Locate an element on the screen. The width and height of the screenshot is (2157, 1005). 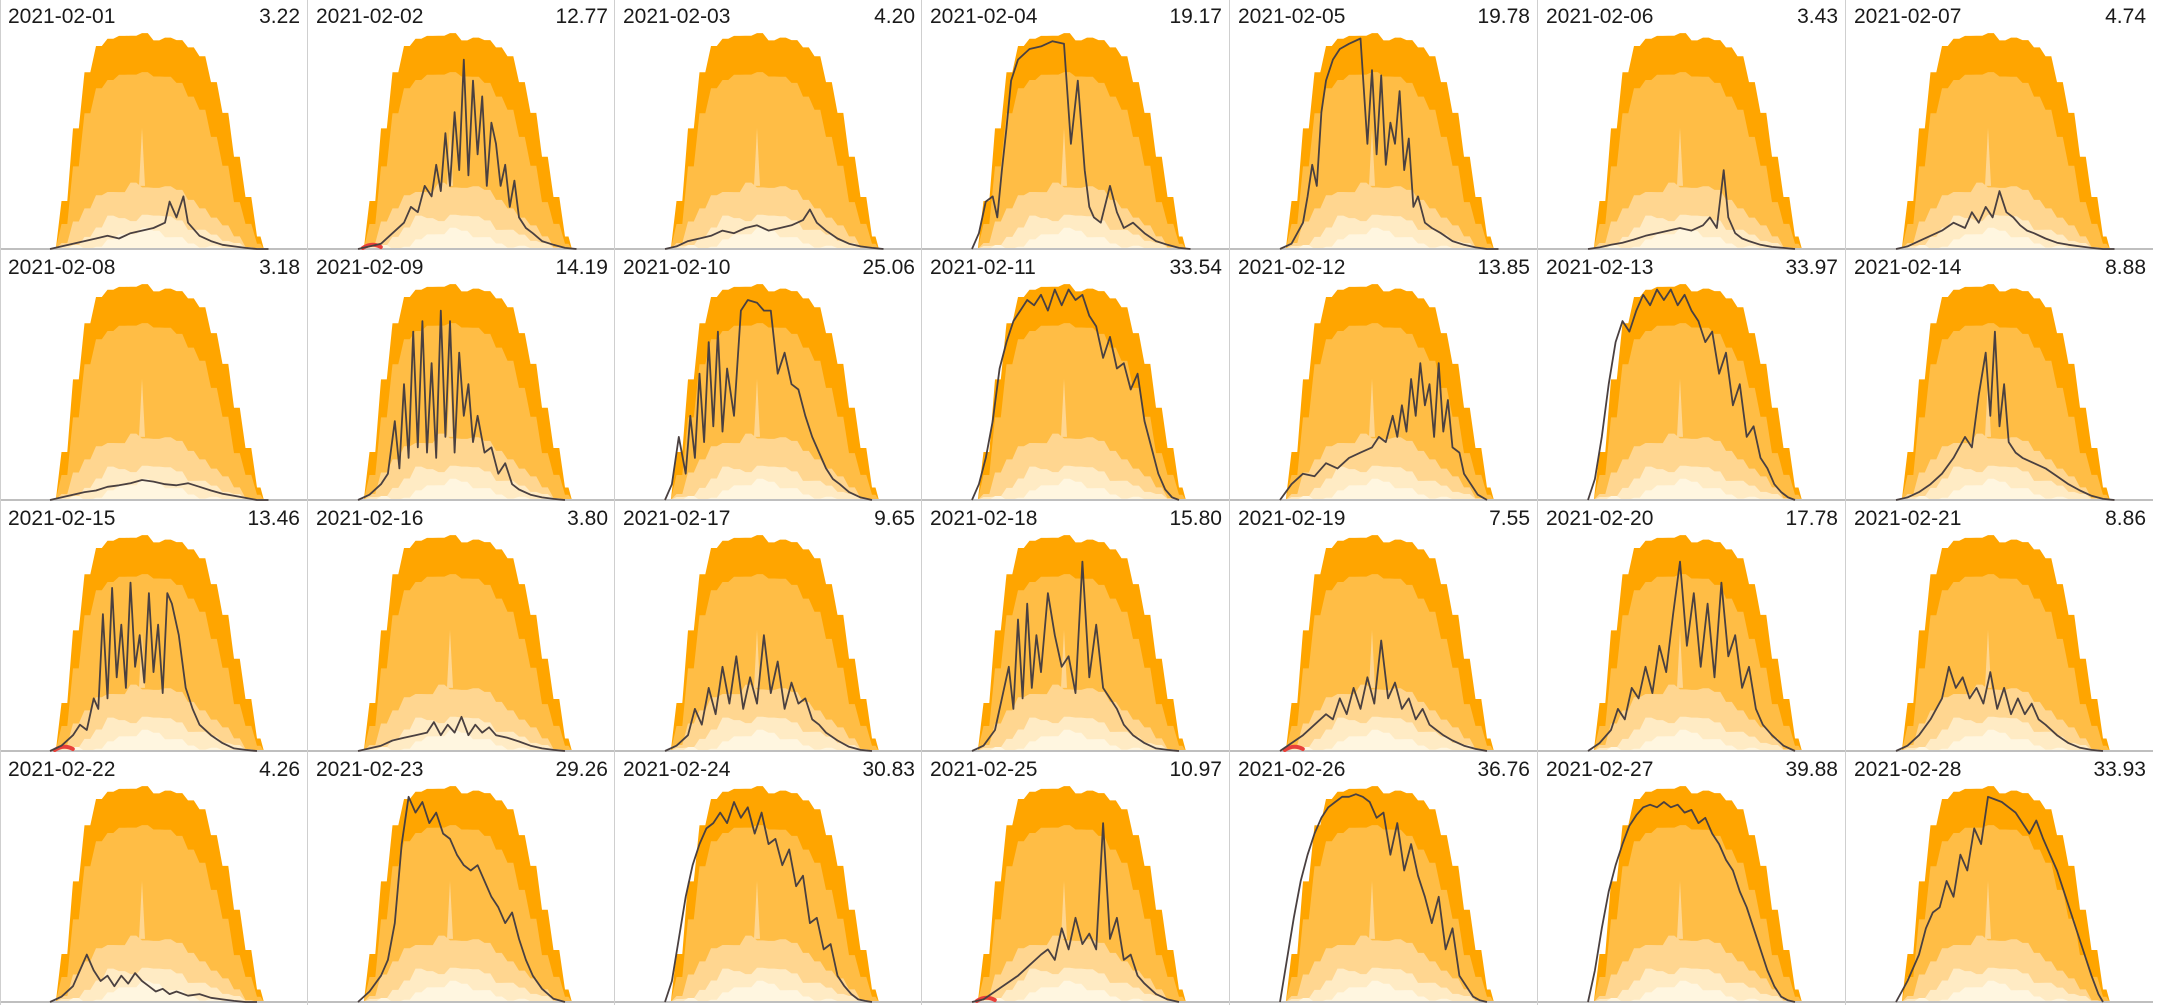
date-label: 2021-02-17 is located at coordinates (677, 518).